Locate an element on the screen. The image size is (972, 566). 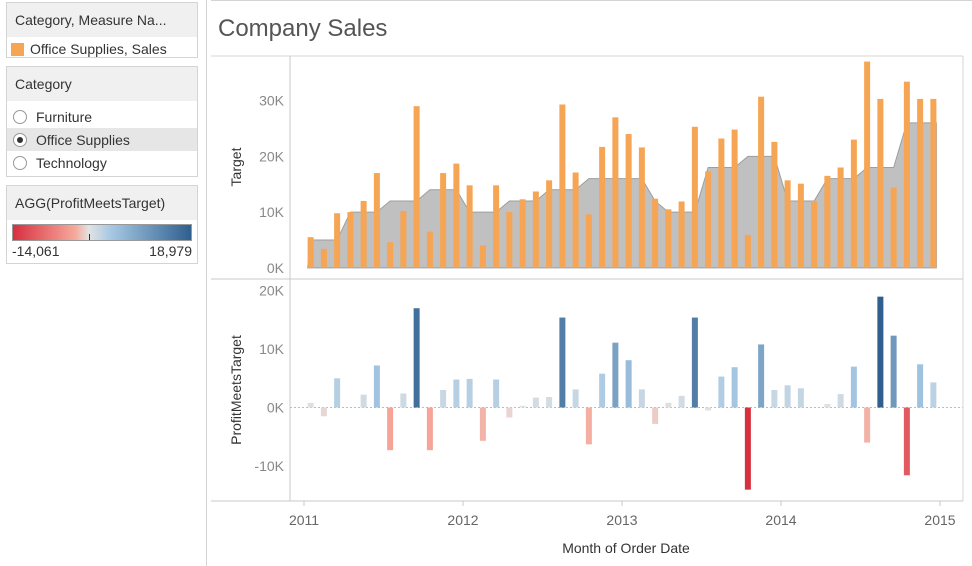
x-axis: 2011 2012 2013 2014 2015 Month of Order Date is located at coordinates (622, 528).